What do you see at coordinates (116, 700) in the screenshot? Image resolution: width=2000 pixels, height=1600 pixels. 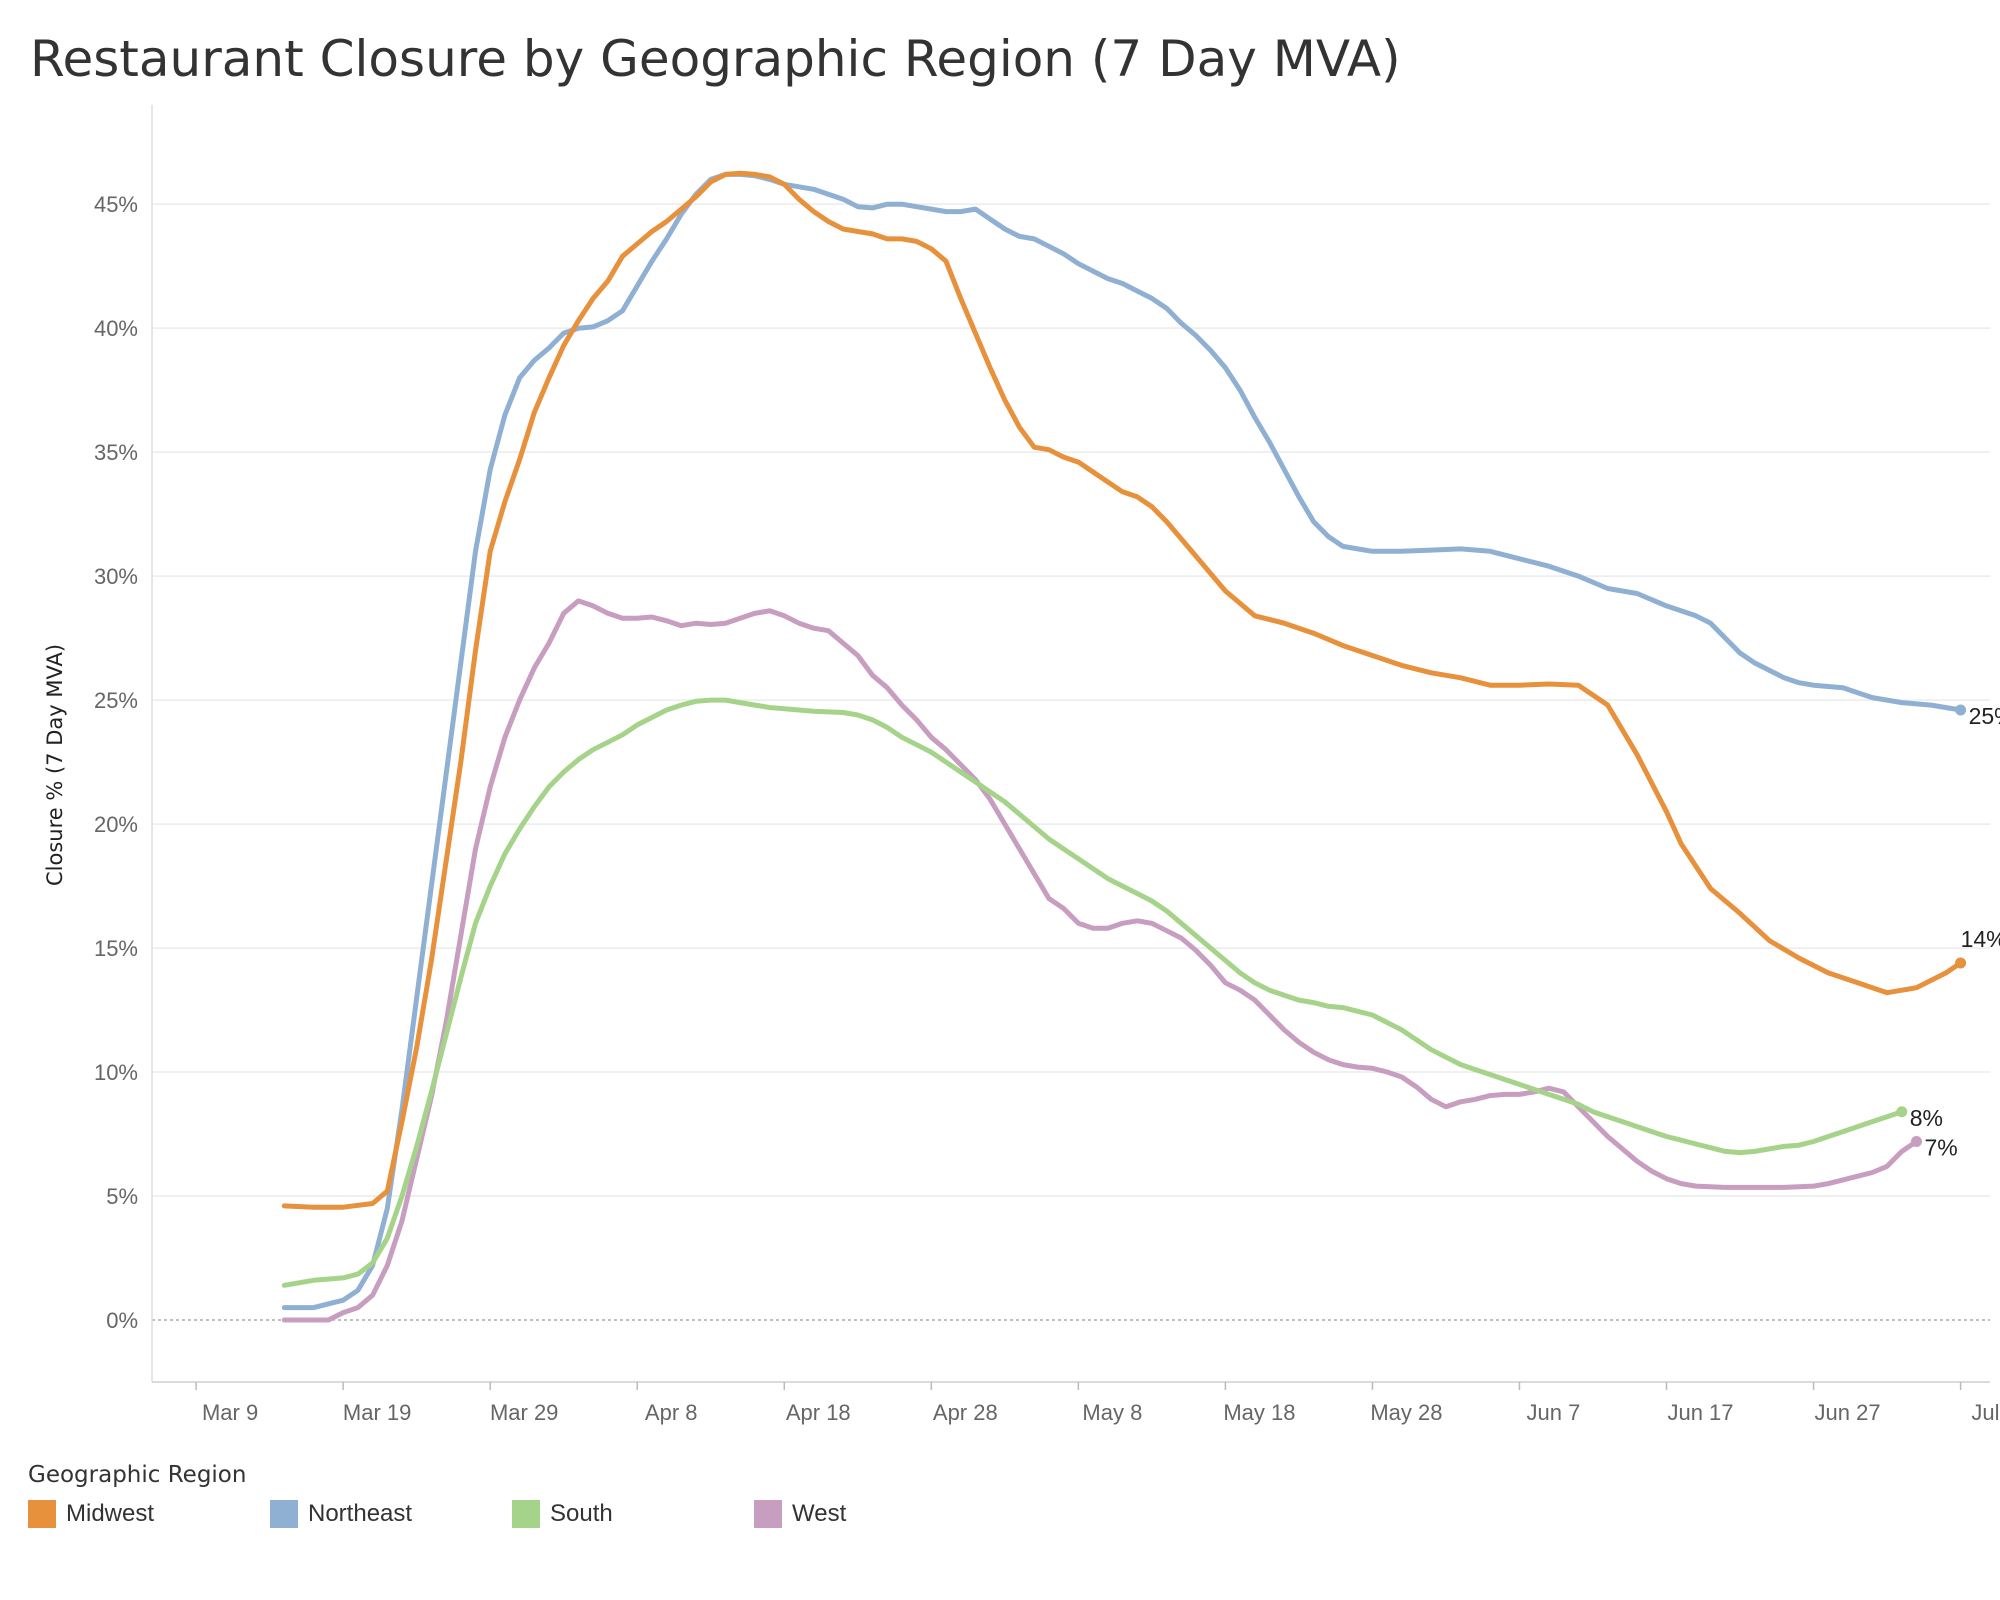 I see `y-tick-label: 25%` at bounding box center [116, 700].